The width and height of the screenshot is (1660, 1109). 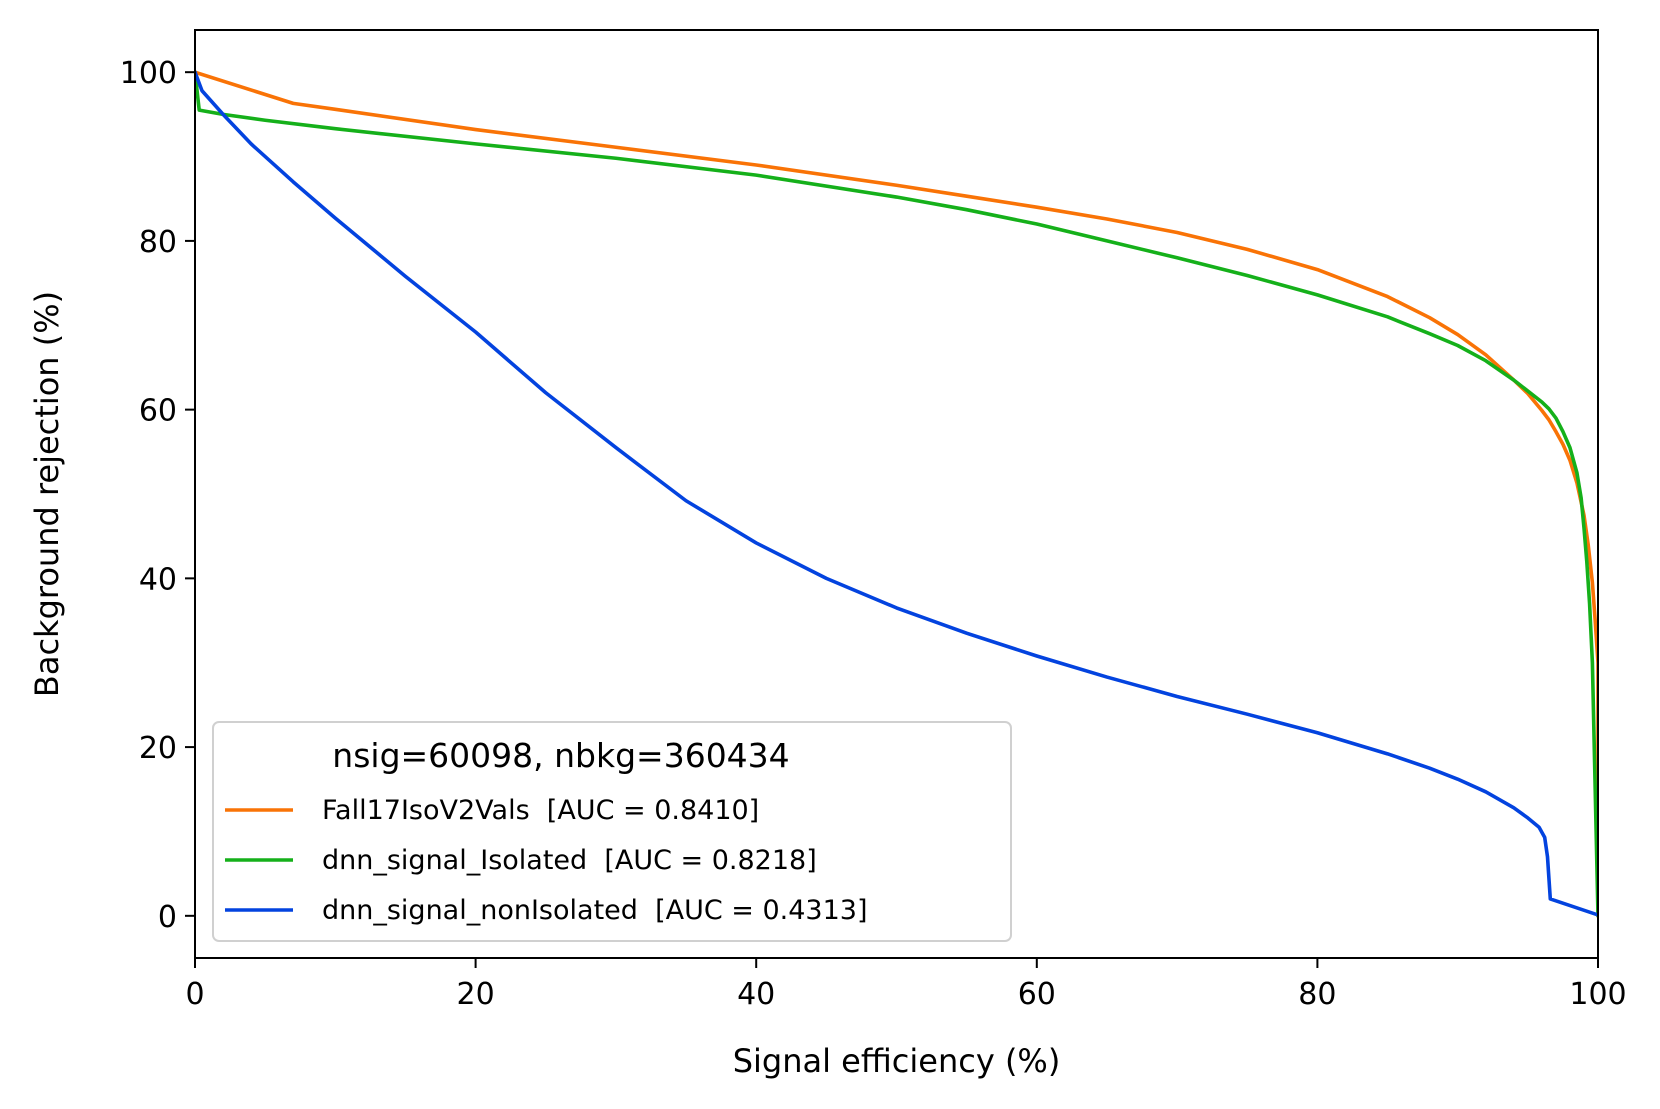 I want to click on y-tick-label: 20, so click(x=158, y=748).